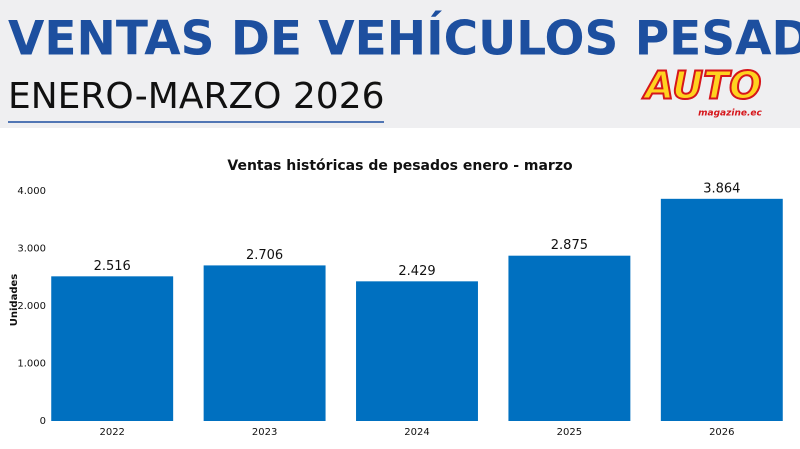 Image resolution: width=800 pixels, height=449 pixels. What do you see at coordinates (416, 432) in the screenshot?
I see `x-tick-label: 2024` at bounding box center [416, 432].